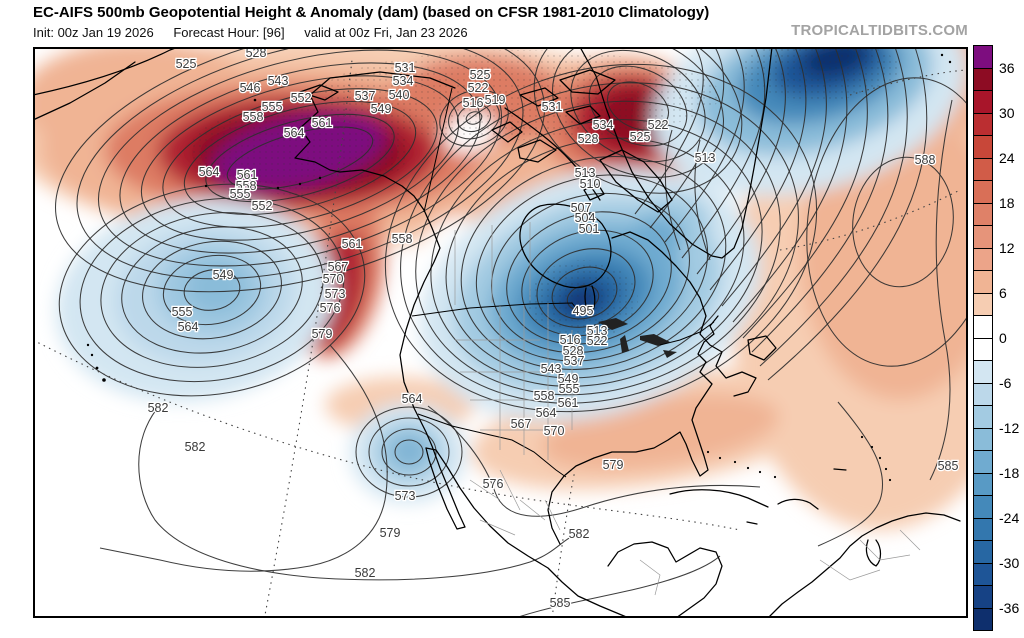 The width and height of the screenshot is (1024, 638). What do you see at coordinates (1003, 292) in the screenshot?
I see `colorbar-tick-label: 6` at bounding box center [1003, 292].